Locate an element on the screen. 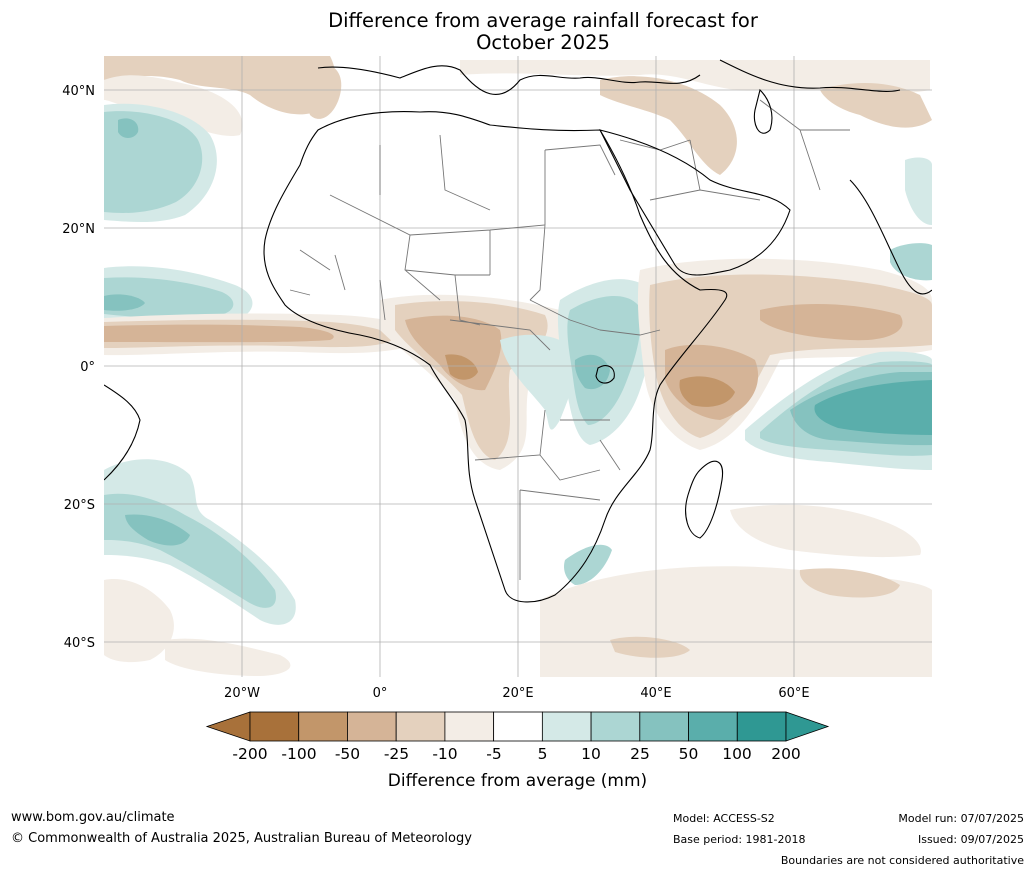  coastline-india is located at coordinates (890, 237).